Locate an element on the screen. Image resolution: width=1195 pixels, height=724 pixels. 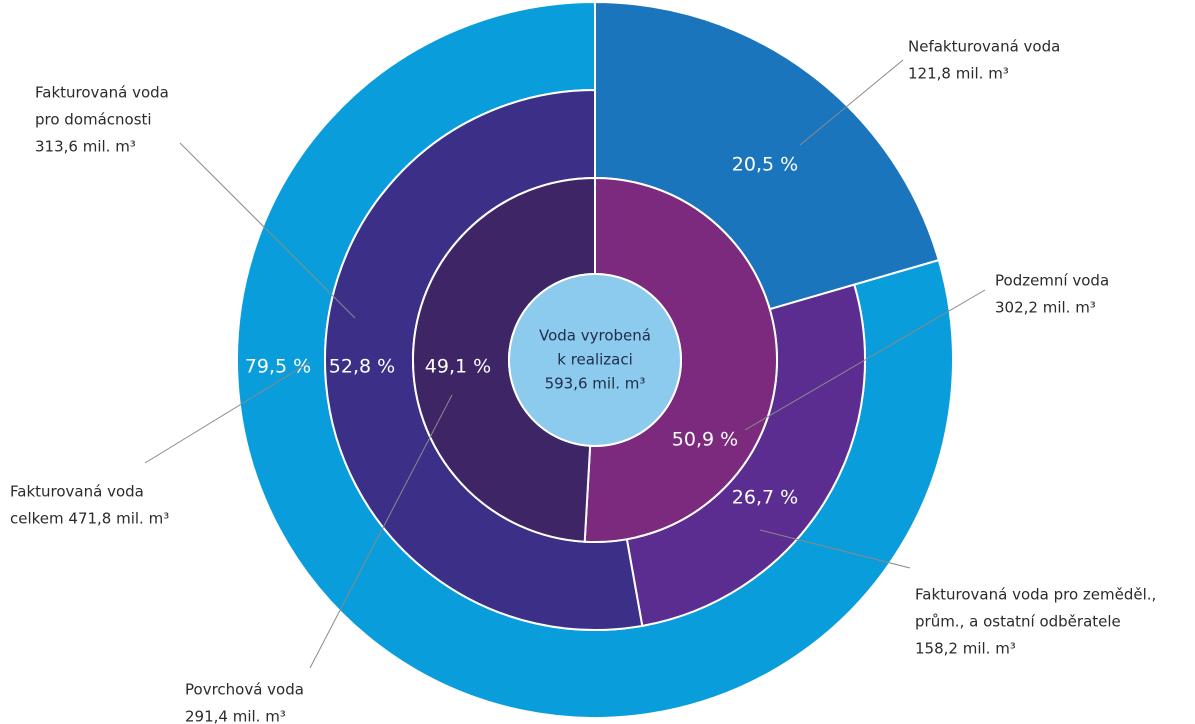
center-label: Voda vyrobená is located at coordinates (595, 336).